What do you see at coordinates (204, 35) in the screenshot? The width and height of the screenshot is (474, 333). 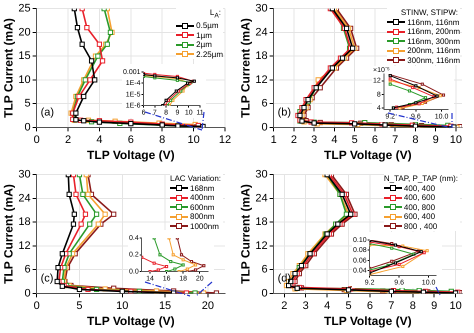 I see `legend-label: 1µm` at bounding box center [204, 35].